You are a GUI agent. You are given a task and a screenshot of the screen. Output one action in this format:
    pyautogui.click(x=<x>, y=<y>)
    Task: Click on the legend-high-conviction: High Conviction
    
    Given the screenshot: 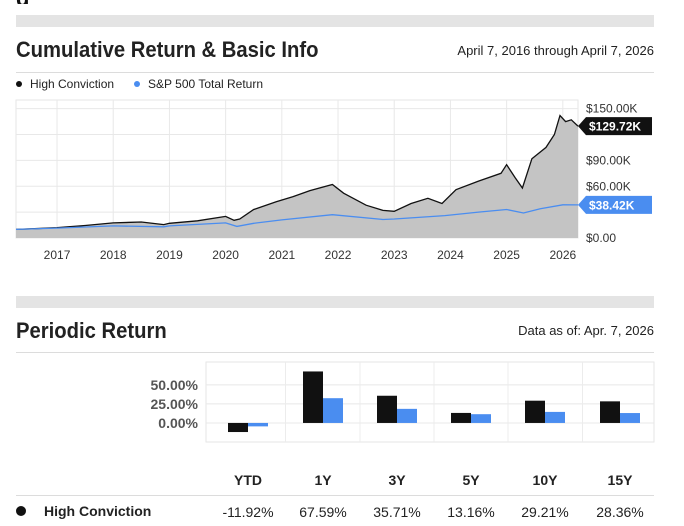 What is the action you would take?
    pyautogui.click(x=65, y=84)
    